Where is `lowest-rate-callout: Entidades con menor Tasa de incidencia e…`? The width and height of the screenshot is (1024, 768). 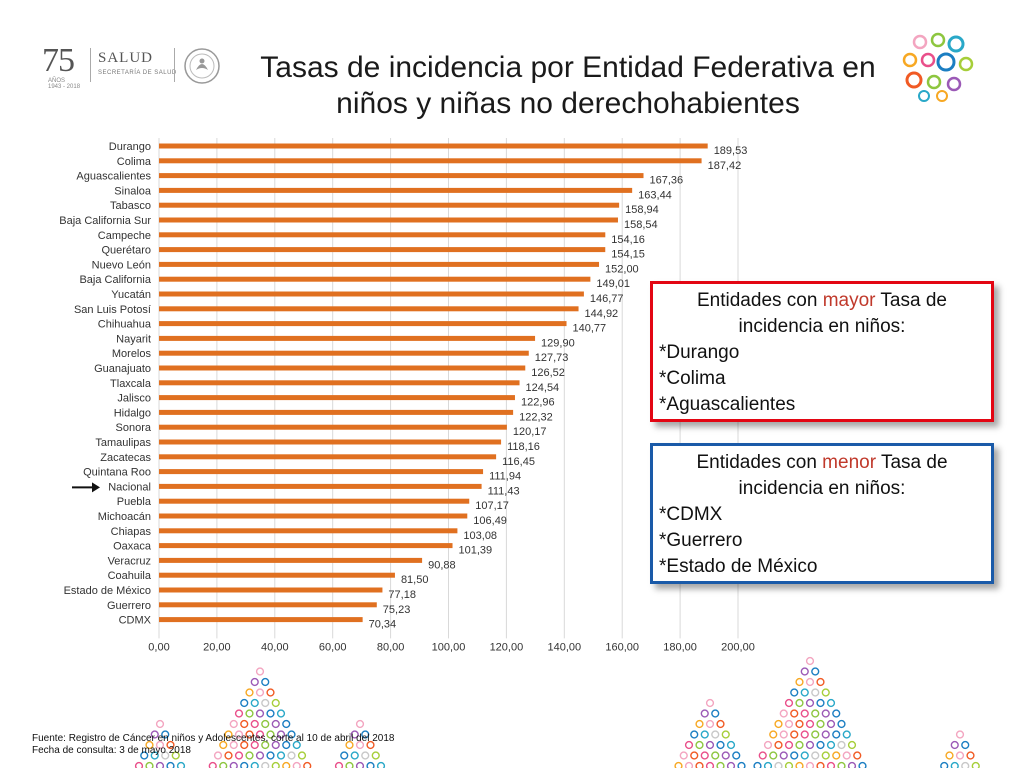
lowest-rate-callout: Entidades con menor Tasa de incidencia e… is located at coordinates (822, 513).